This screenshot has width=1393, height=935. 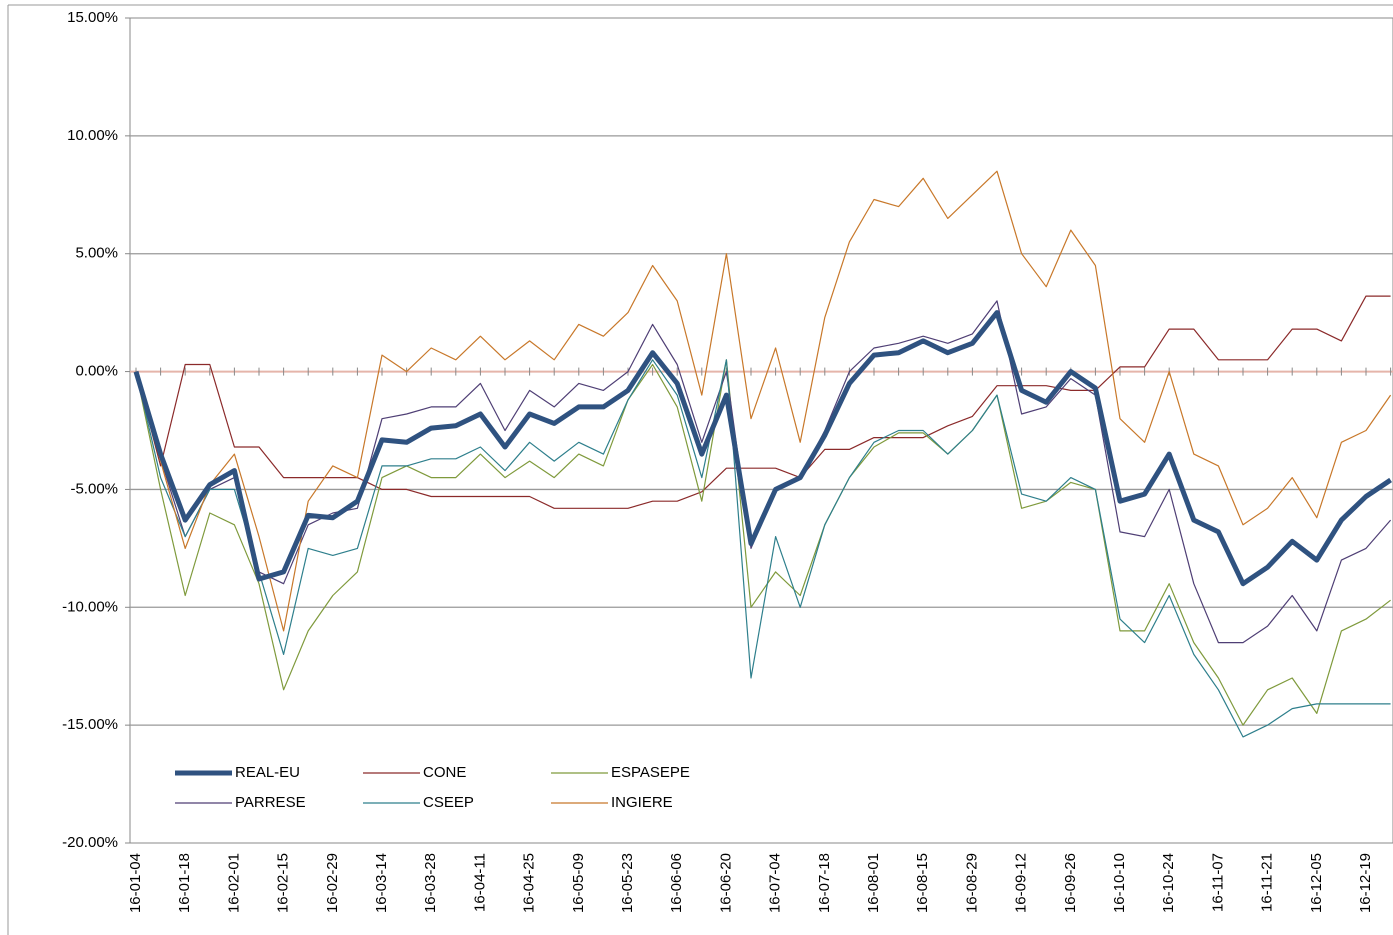 What do you see at coordinates (922, 883) in the screenshot?
I see `x-tick-label: 16-08-15` at bounding box center [922, 883].